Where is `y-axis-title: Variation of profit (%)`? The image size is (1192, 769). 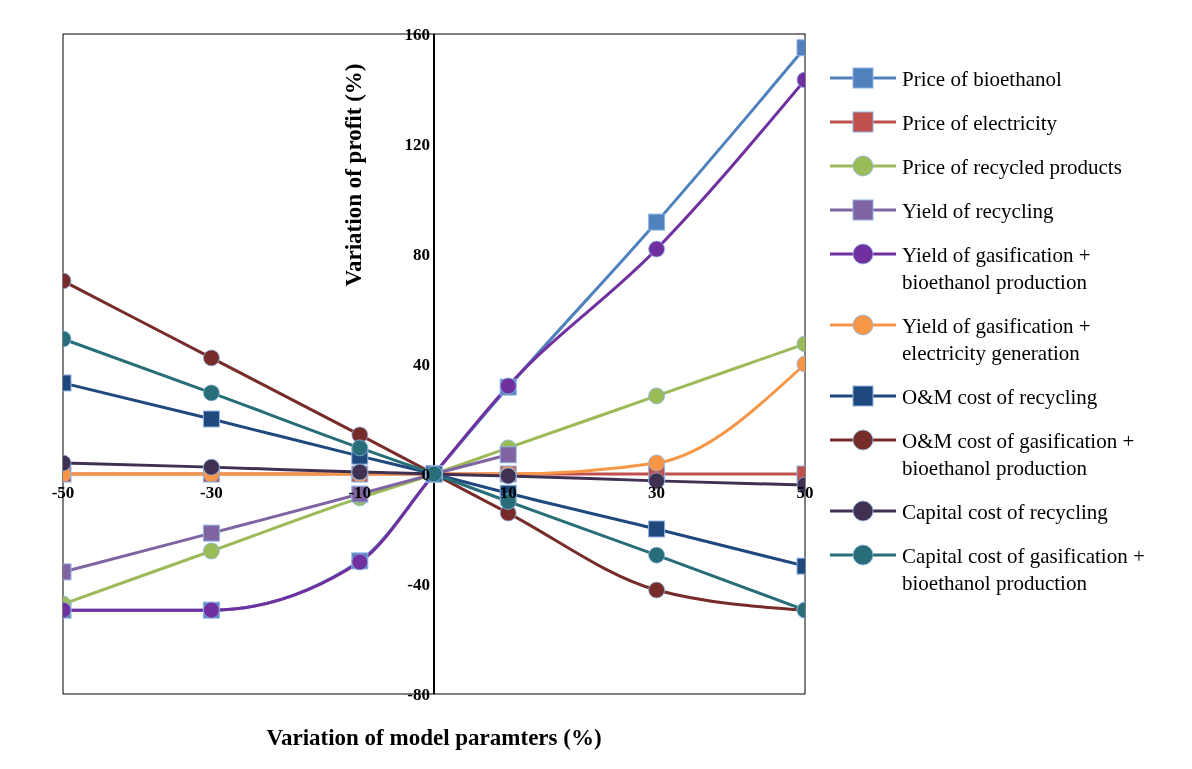
y-axis-title: Variation of profit (%) is located at coordinates (353, 175).